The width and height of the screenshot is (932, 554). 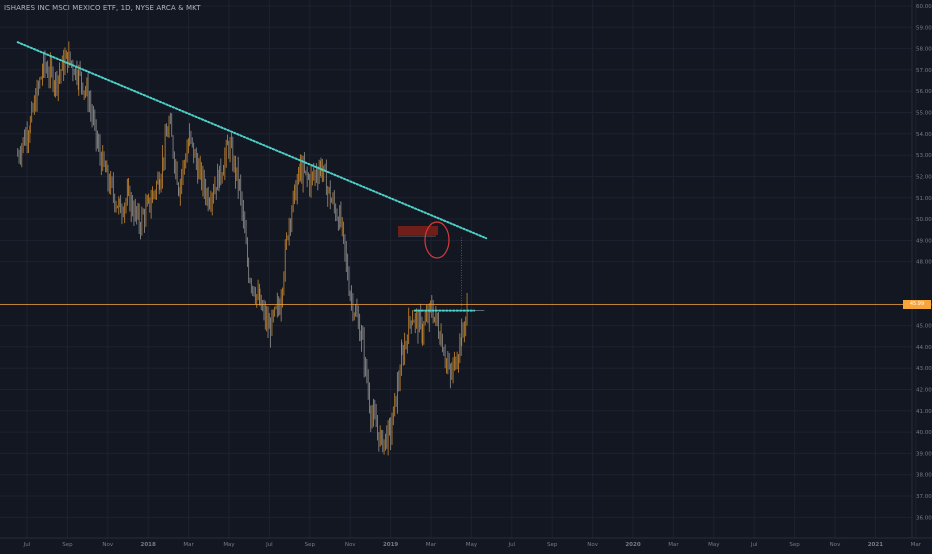 I want to click on y-tick-label: 55.00, so click(x=924, y=114).